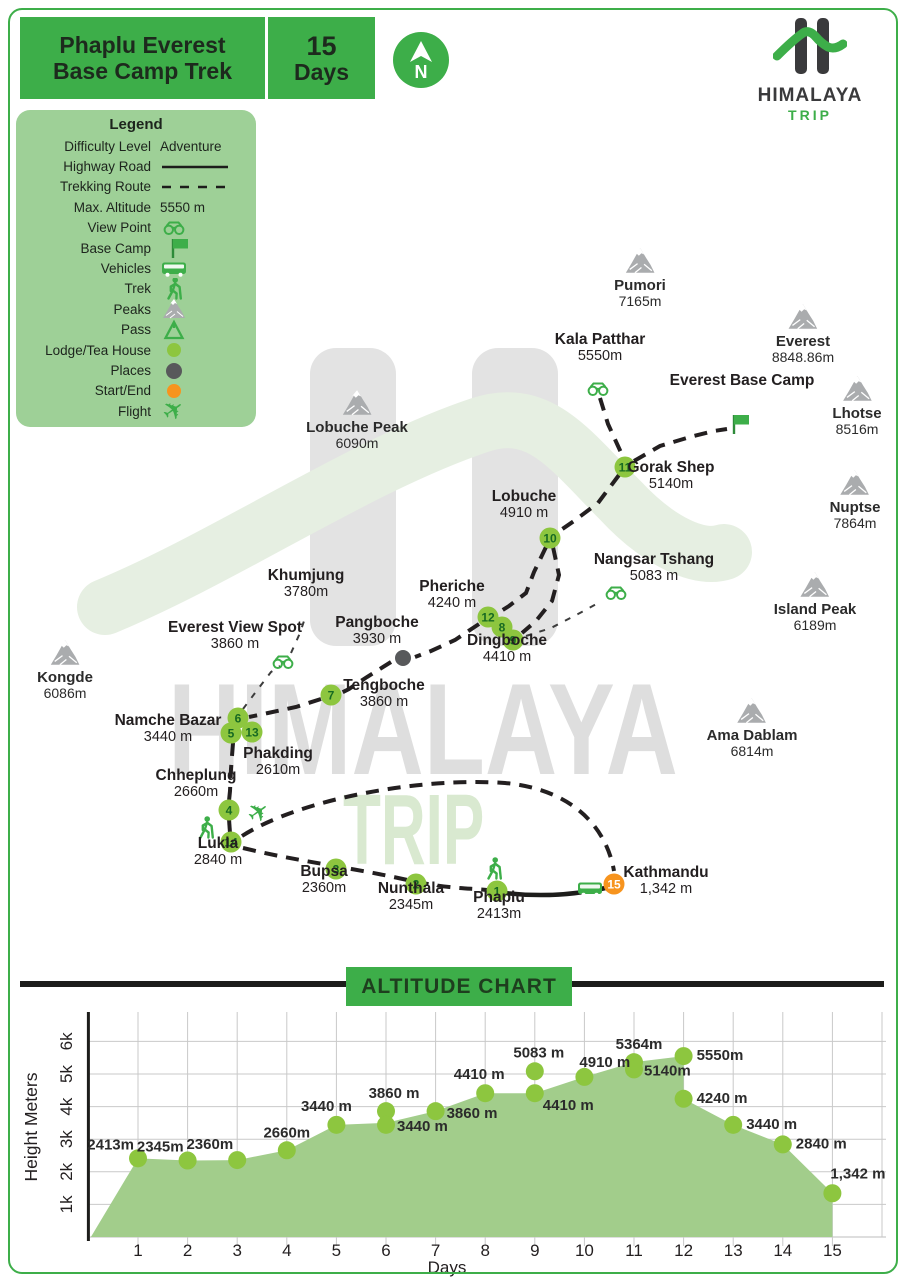  I want to click on stop-altitude: 5550m, so click(600, 355).